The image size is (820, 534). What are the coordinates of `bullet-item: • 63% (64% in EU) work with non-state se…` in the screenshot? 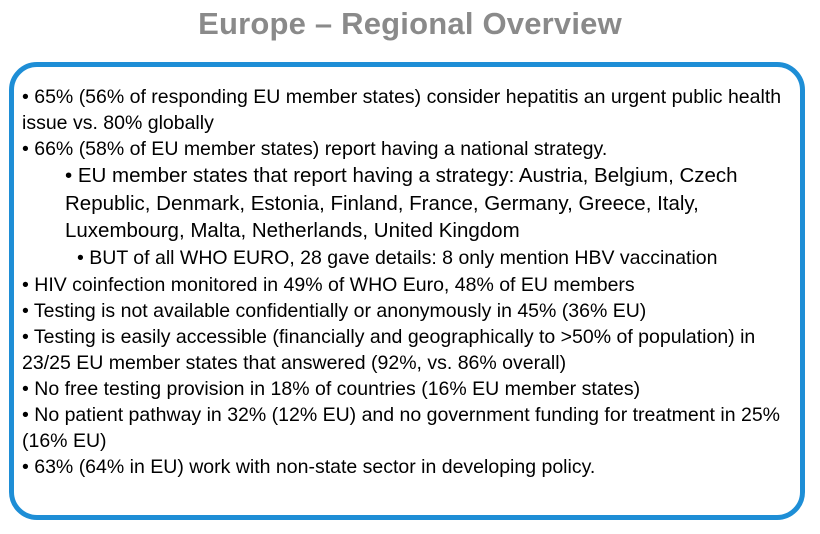 It's located at (309, 466).